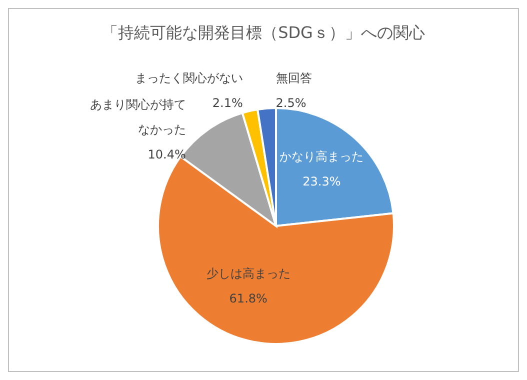  I want to click on data-label: 61.8%, so click(248, 299).